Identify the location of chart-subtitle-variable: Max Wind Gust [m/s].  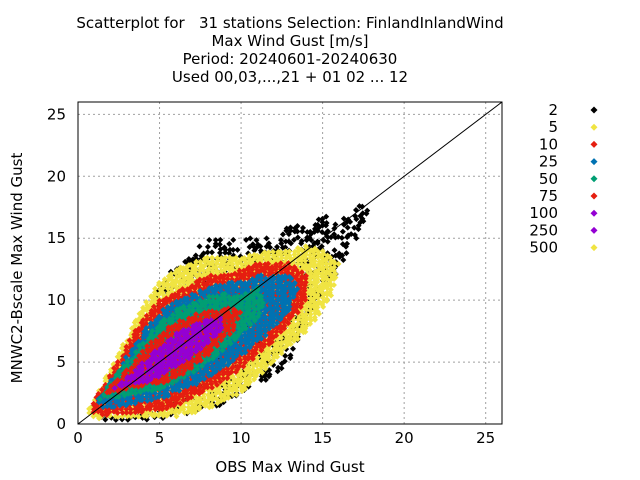
(290, 41).